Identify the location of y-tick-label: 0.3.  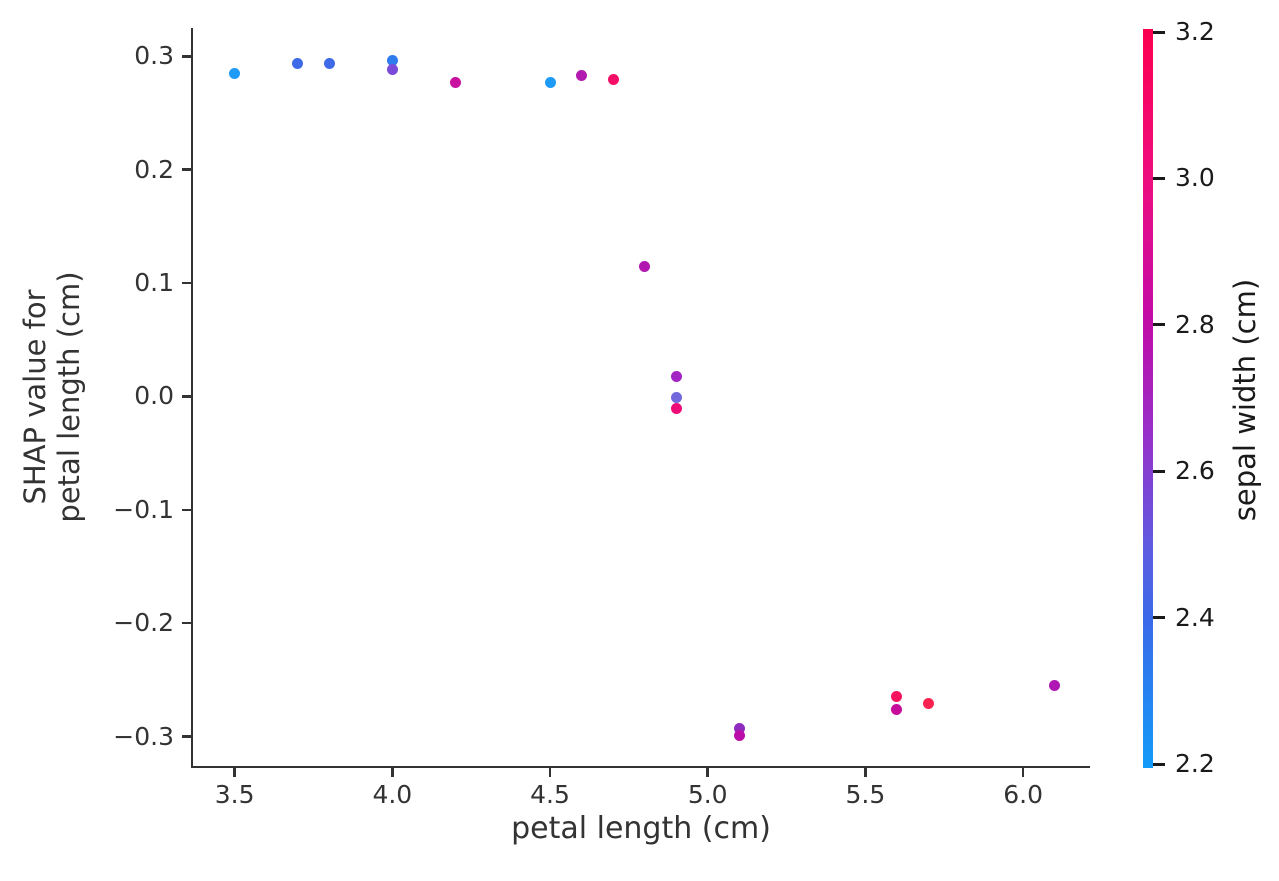
(154, 56).